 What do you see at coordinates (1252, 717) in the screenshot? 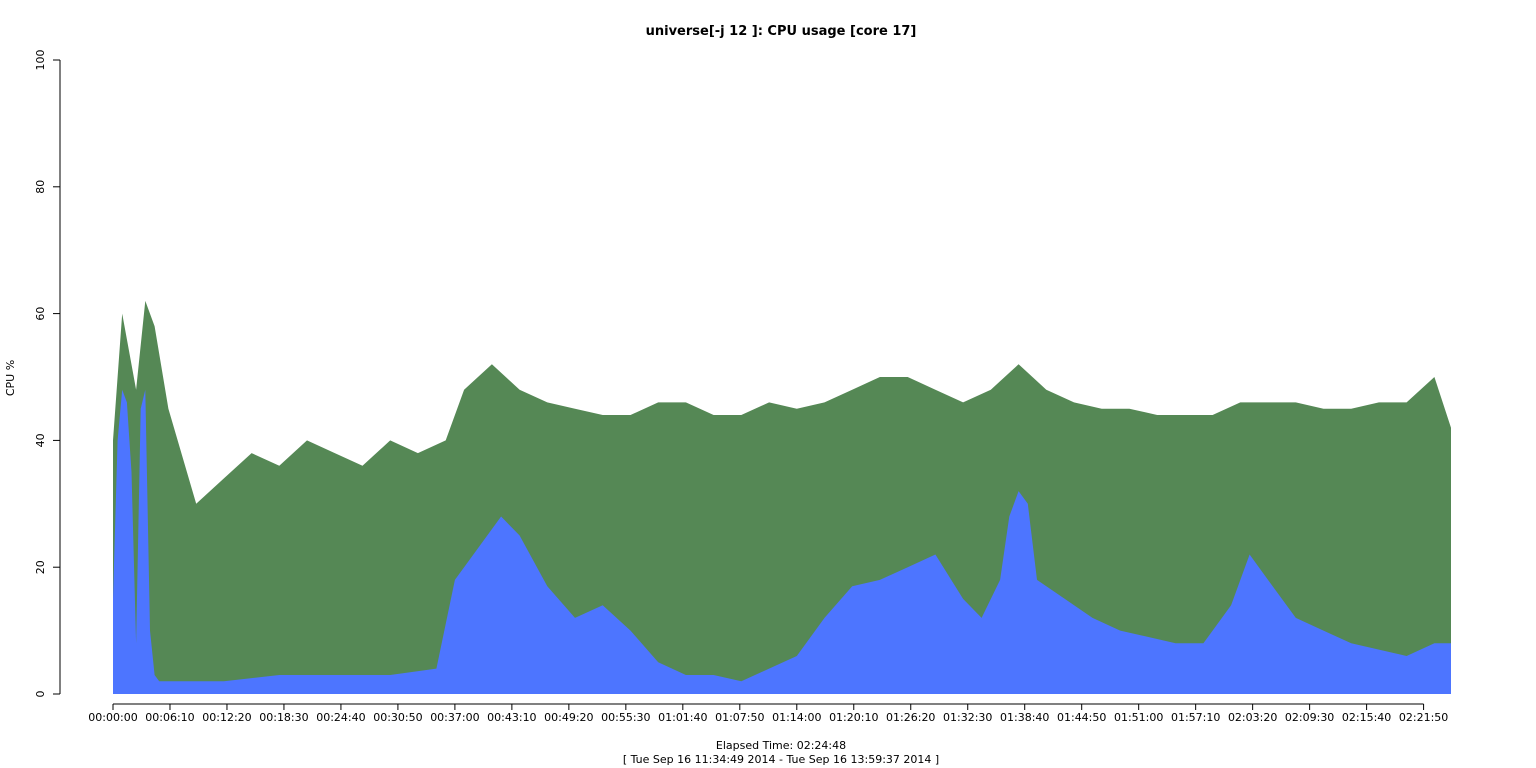
I see `x-tick-label: 02:03:20` at bounding box center [1252, 717].